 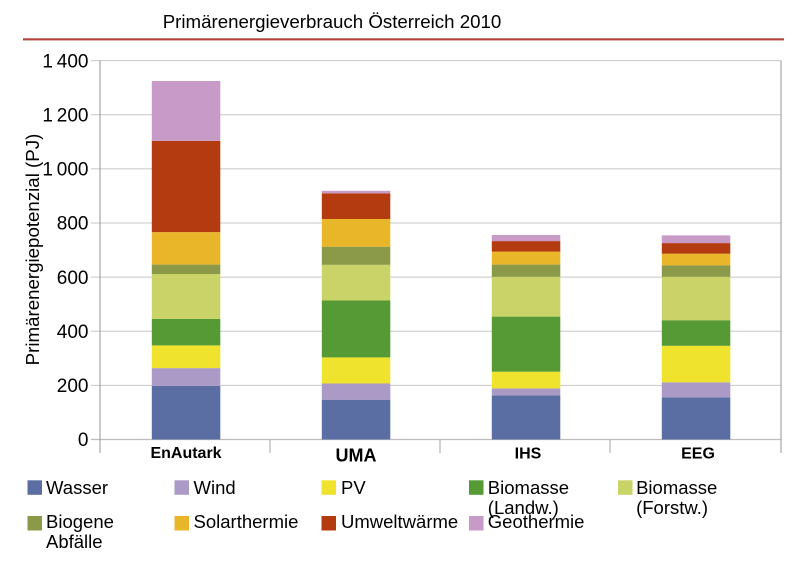 I want to click on svg-text: 200, so click(x=73, y=386).